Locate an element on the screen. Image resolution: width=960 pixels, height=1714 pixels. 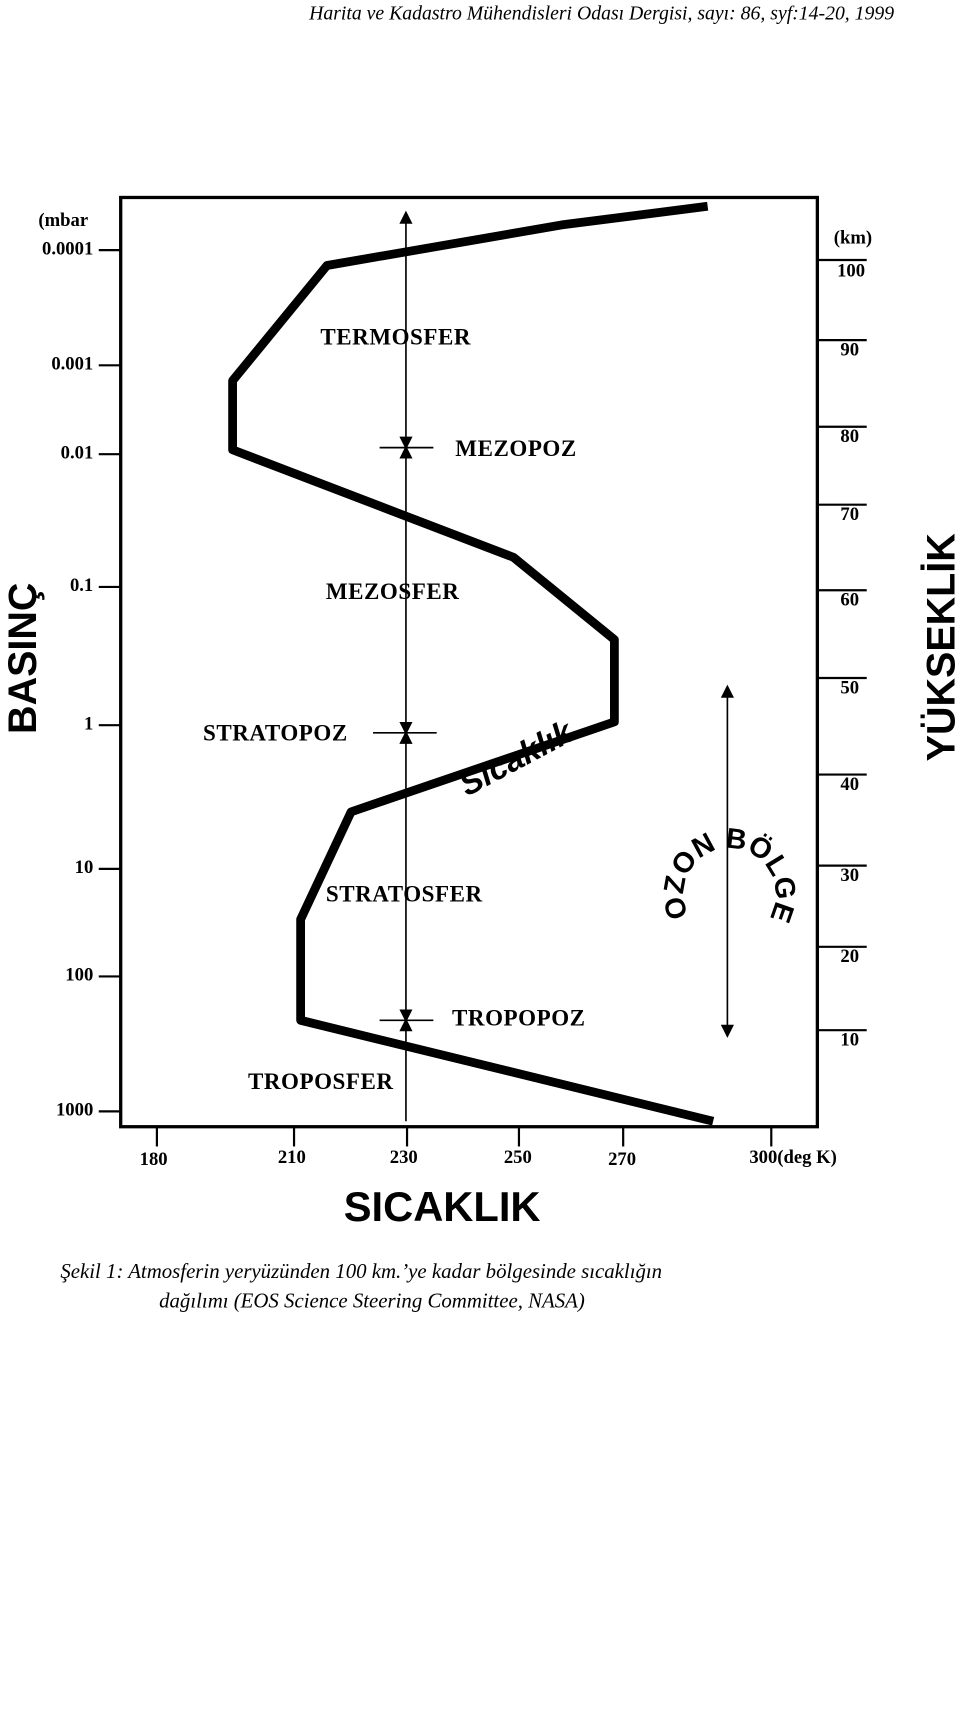
layer-label: TROPOPOZ is located at coordinates (519, 1018).